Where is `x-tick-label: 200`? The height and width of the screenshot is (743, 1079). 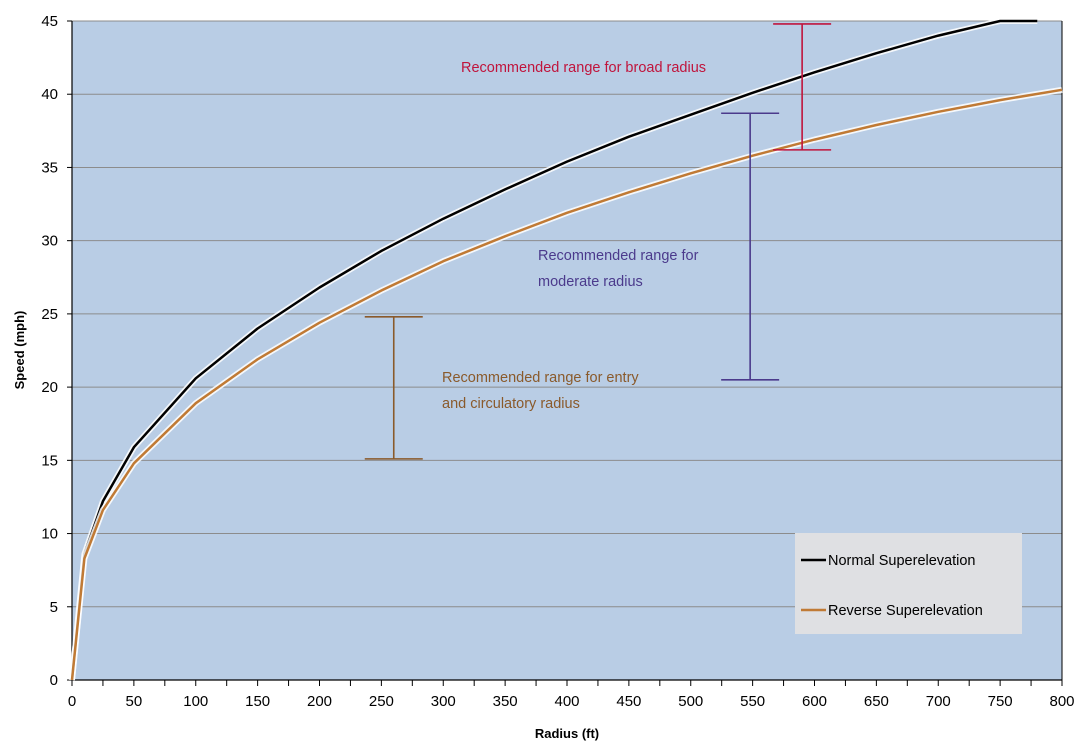
x-tick-label: 200 is located at coordinates (319, 701).